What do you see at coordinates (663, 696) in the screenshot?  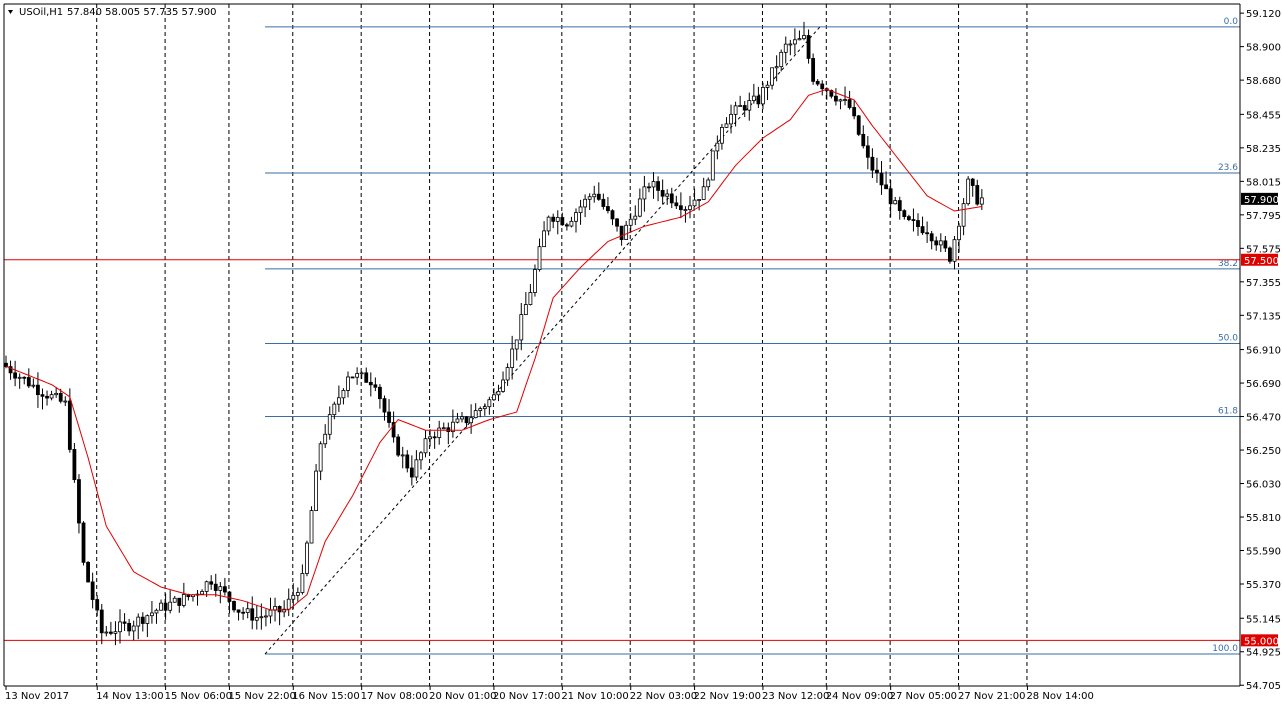 I see `x-tick-label: 22 Nov 03:00` at bounding box center [663, 696].